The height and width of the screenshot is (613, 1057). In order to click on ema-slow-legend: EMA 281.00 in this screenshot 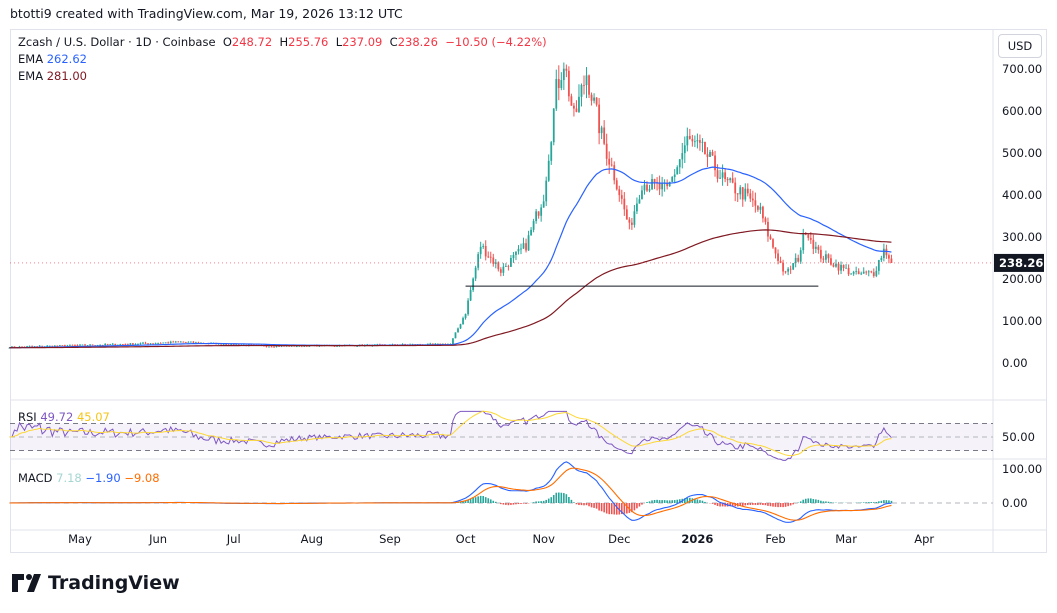, I will do `click(52, 76)`.